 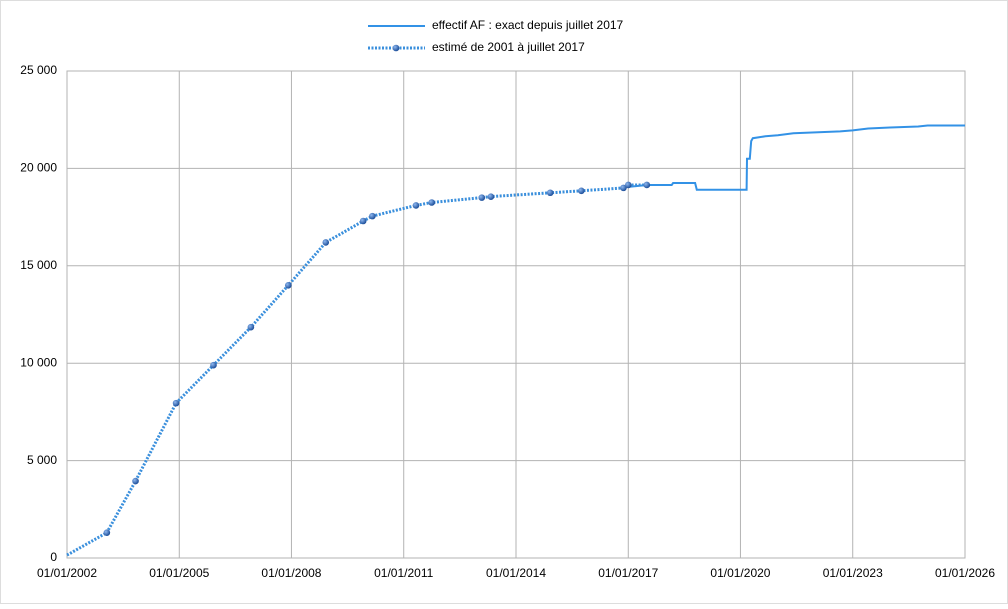 What do you see at coordinates (628, 573) in the screenshot?
I see `x-tick-label: 01/01/2017` at bounding box center [628, 573].